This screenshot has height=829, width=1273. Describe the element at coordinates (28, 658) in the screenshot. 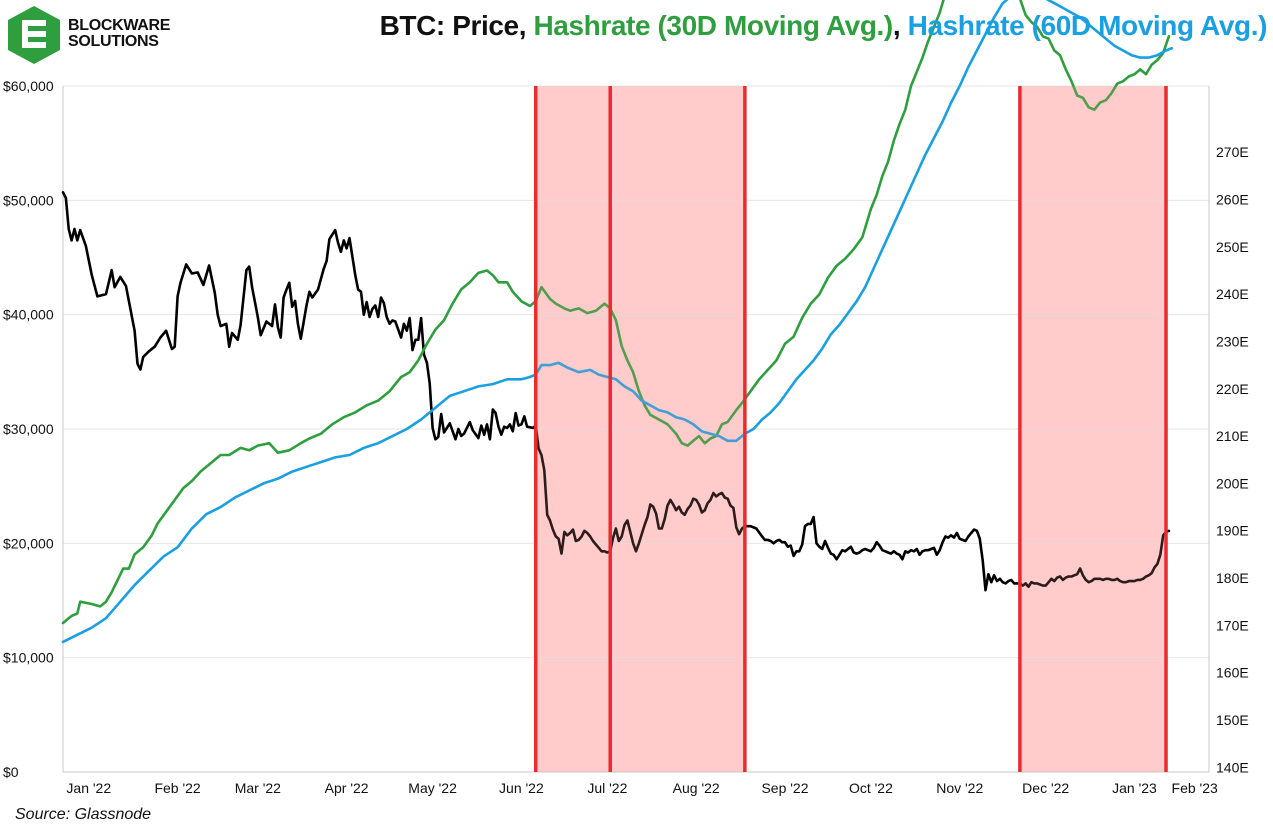

I see `y-left-tick-label: $10,000` at that location.